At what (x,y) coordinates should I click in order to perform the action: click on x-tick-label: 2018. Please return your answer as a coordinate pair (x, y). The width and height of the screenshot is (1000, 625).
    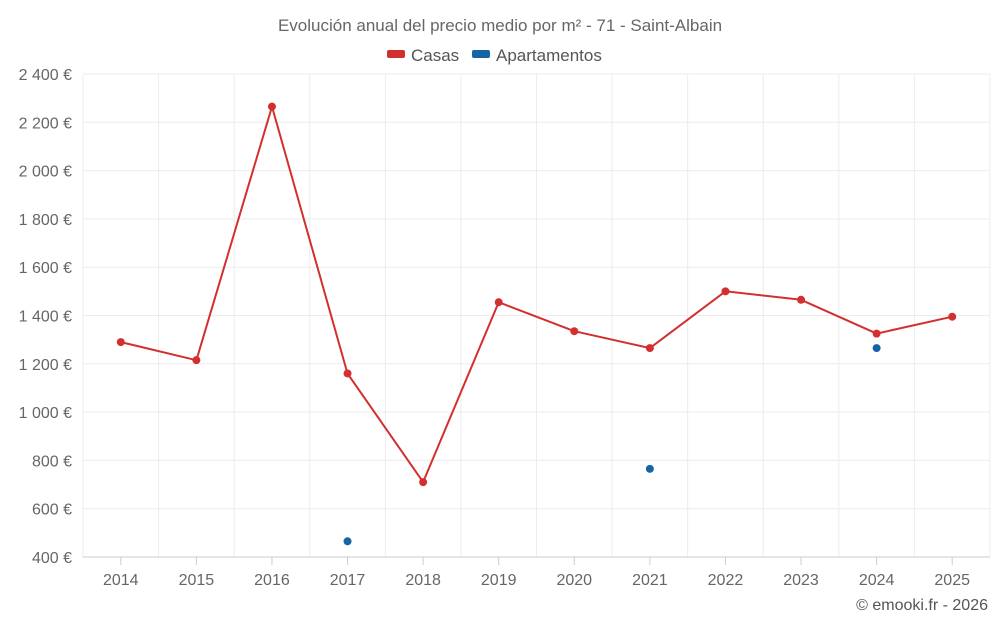
    Looking at the image, I should click on (423, 580).